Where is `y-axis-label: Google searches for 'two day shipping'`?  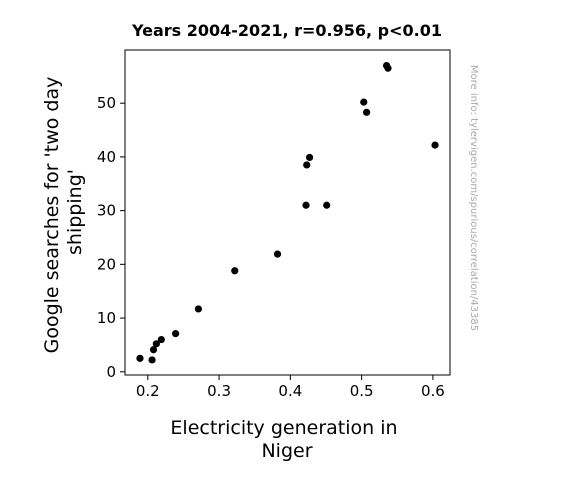
y-axis-label: Google searches for 'two day shipping' is located at coordinates (63, 212).